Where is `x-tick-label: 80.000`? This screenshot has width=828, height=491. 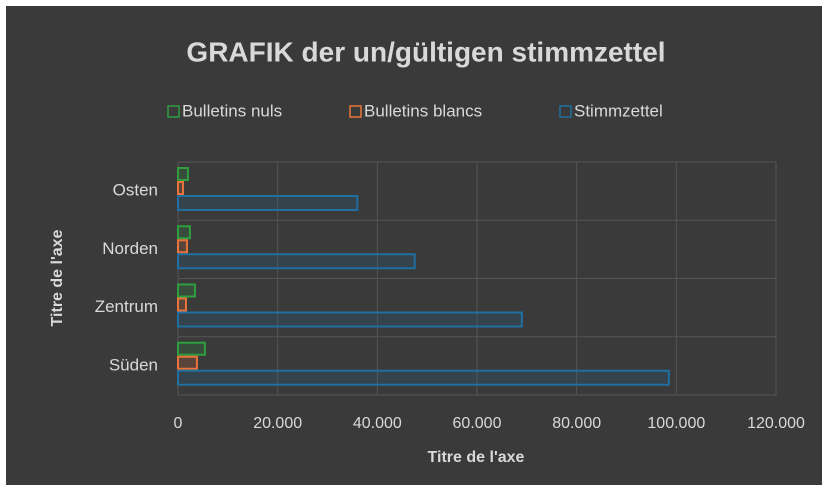
x-tick-label: 80.000 is located at coordinates (576, 423).